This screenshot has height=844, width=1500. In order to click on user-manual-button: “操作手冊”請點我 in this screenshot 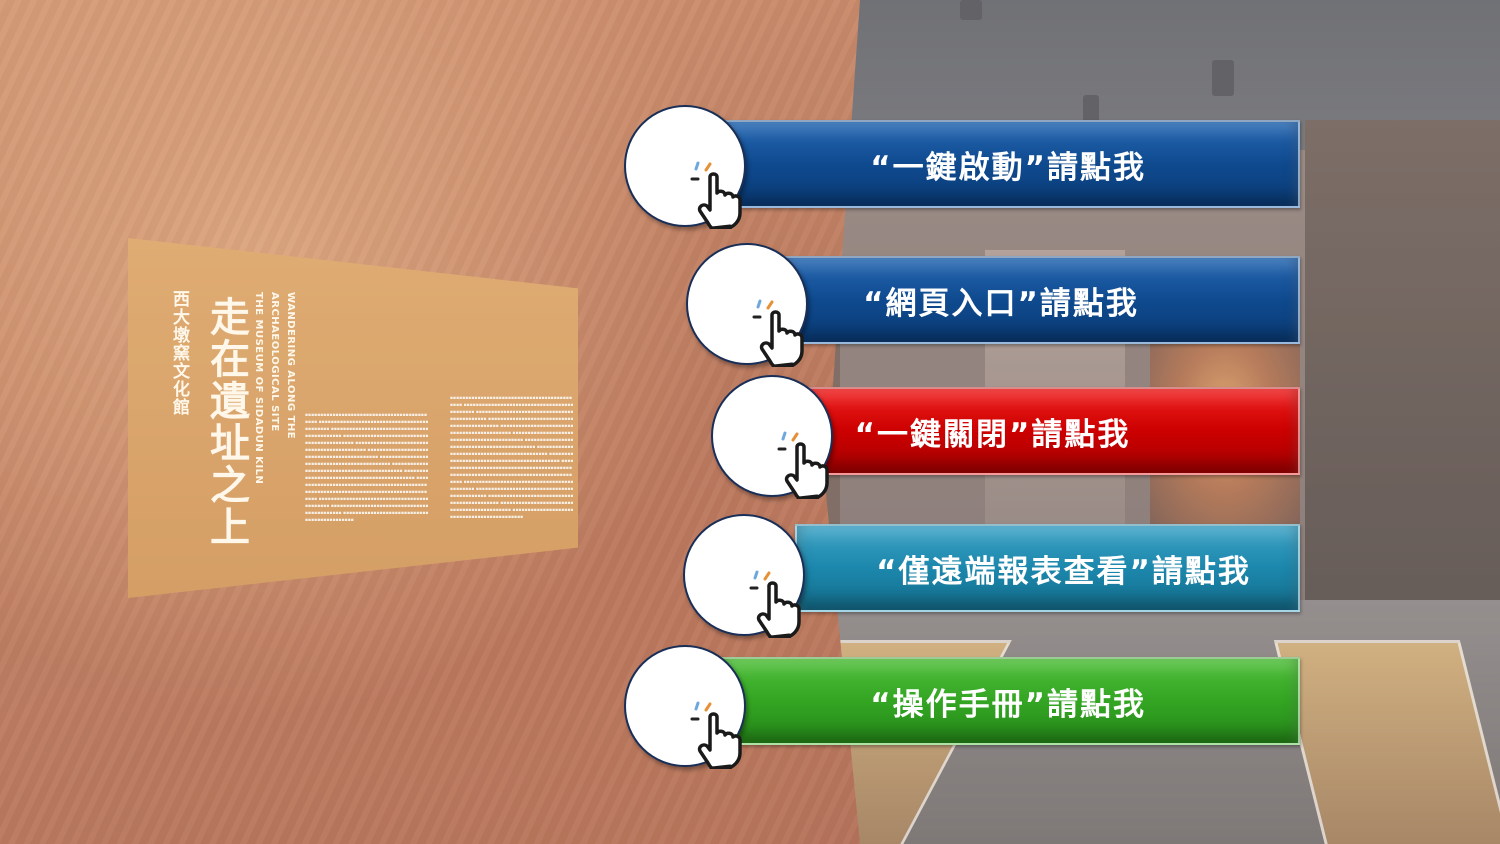, I will do `click(1010, 701)`.